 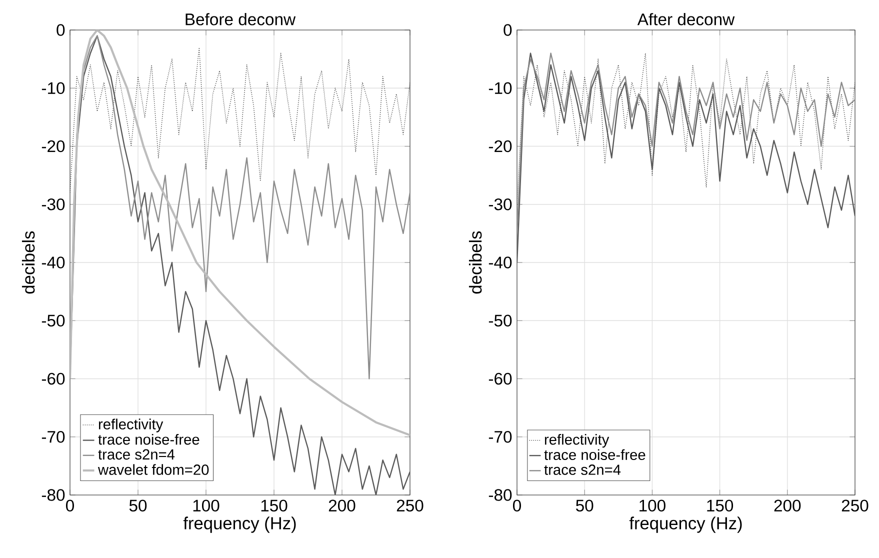 I want to click on chart-title: Before deconw, so click(x=241, y=19).